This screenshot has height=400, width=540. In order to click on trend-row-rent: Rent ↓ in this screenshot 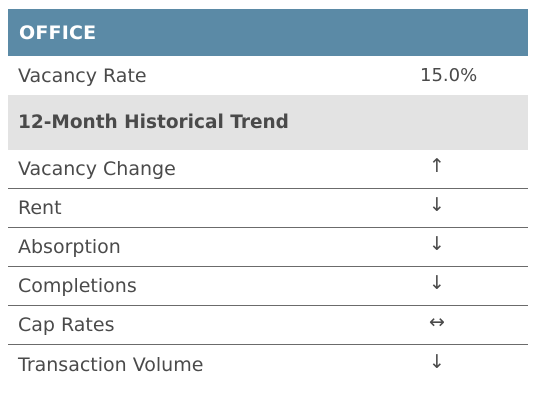, I will do `click(268, 208)`.